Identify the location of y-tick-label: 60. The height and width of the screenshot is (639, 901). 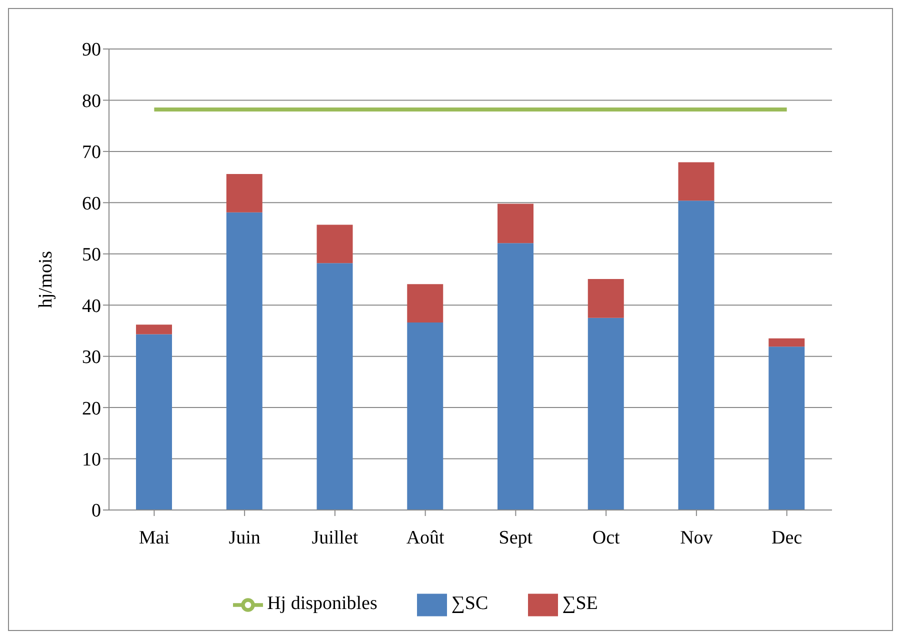
(91, 203).